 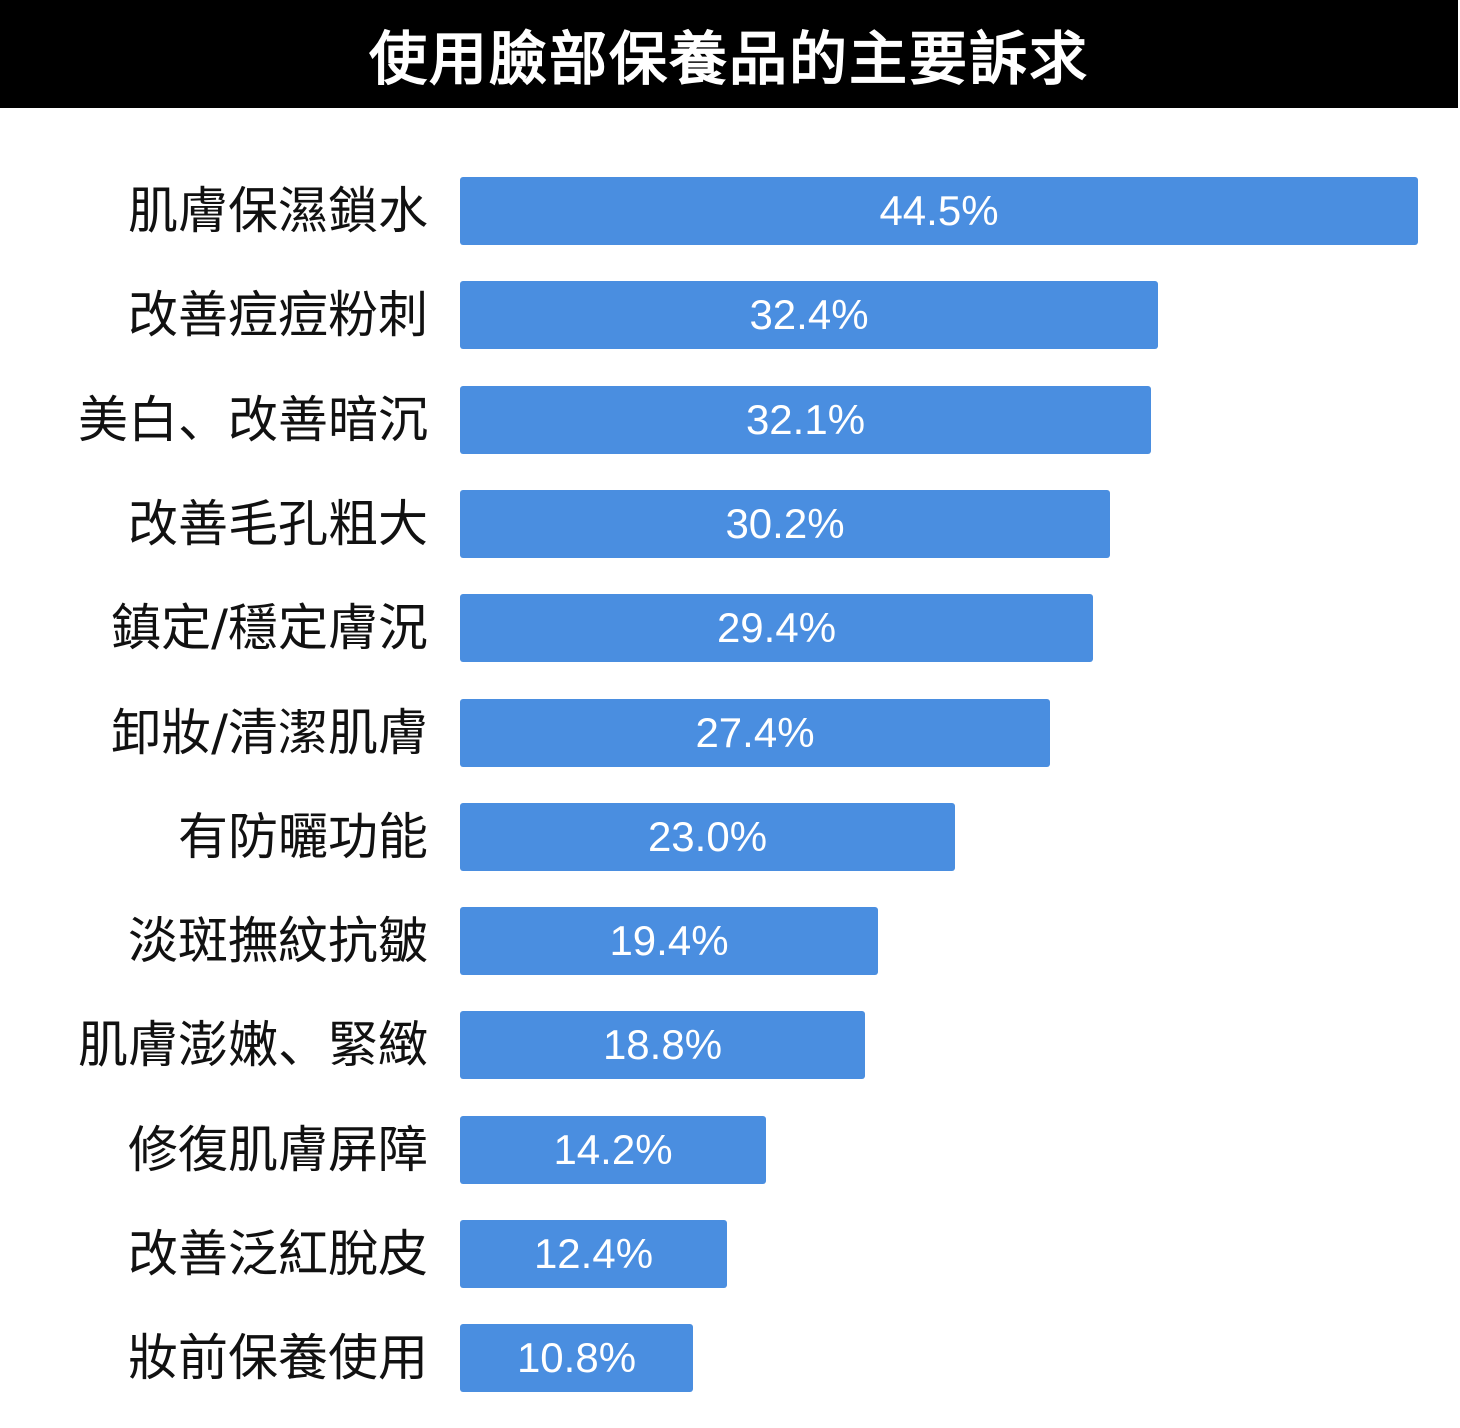 I want to click on value-label: 18.8%, so click(x=662, y=1044).